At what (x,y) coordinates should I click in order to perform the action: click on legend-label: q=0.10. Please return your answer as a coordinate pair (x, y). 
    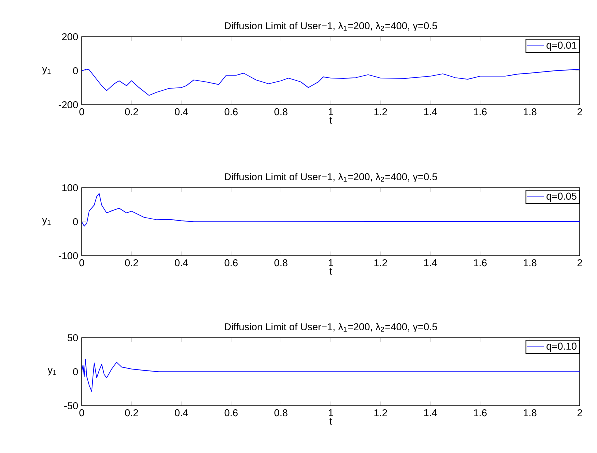
    Looking at the image, I should click on (561, 347).